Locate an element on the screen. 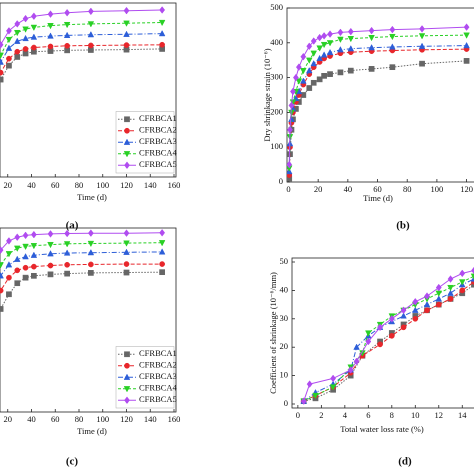 This screenshot has width=474, height=474. x-tick-label: 0 is located at coordinates (298, 415).